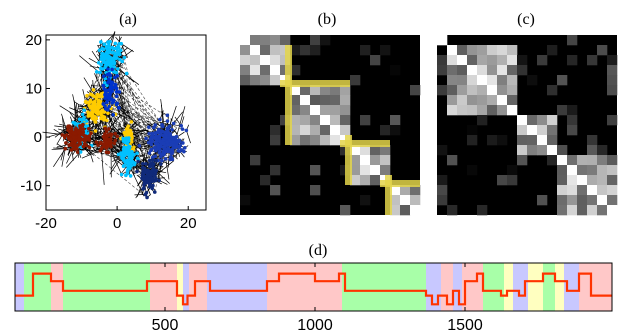 The width and height of the screenshot is (629, 334). I want to click on panel-c-label: (c), so click(526, 19).